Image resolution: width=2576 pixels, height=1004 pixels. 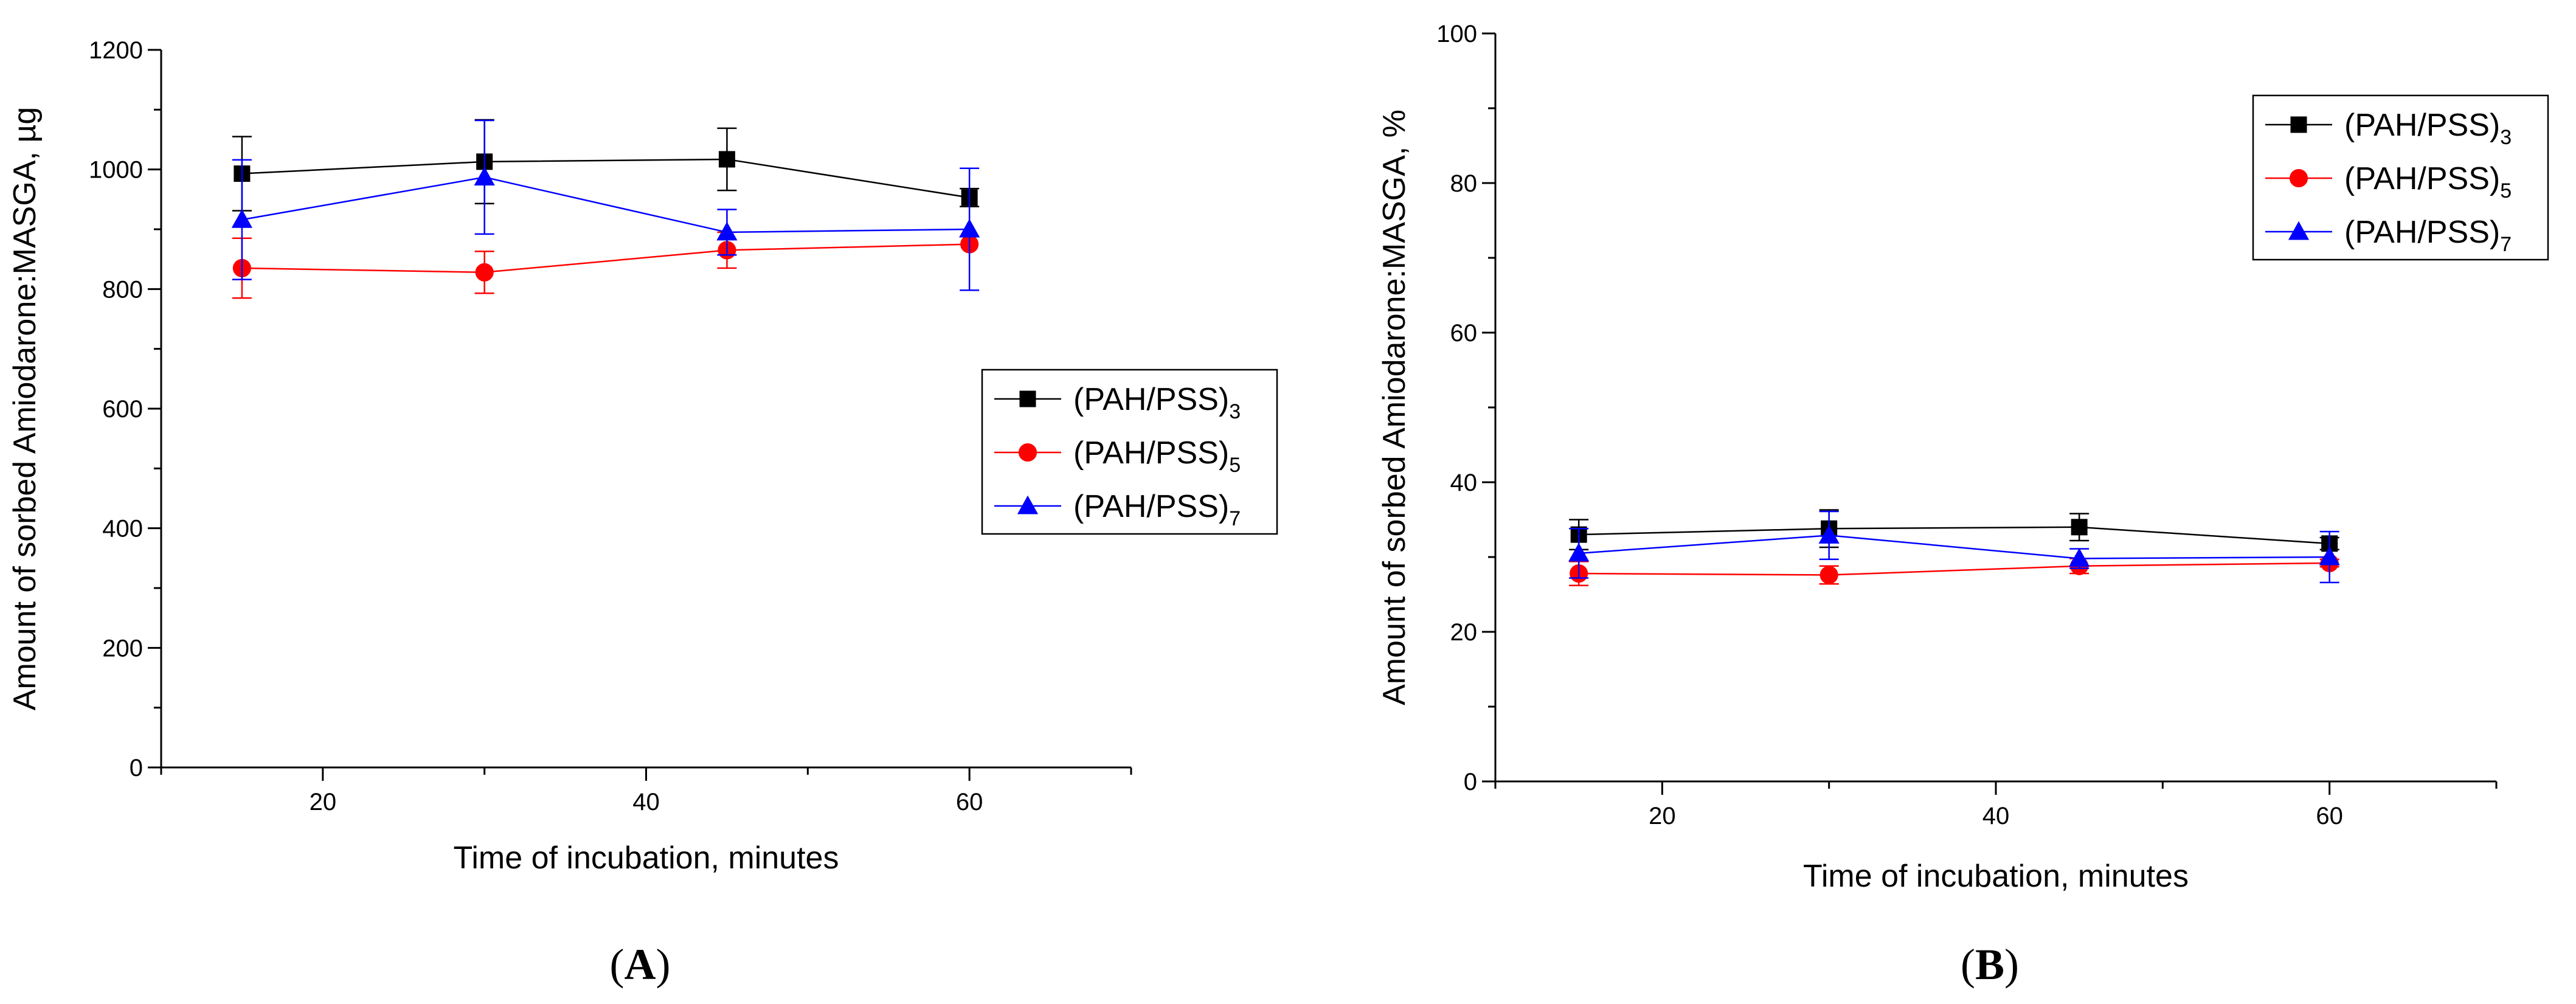 What do you see at coordinates (1464, 333) in the screenshot?
I see `y-tick-label: 60` at bounding box center [1464, 333].